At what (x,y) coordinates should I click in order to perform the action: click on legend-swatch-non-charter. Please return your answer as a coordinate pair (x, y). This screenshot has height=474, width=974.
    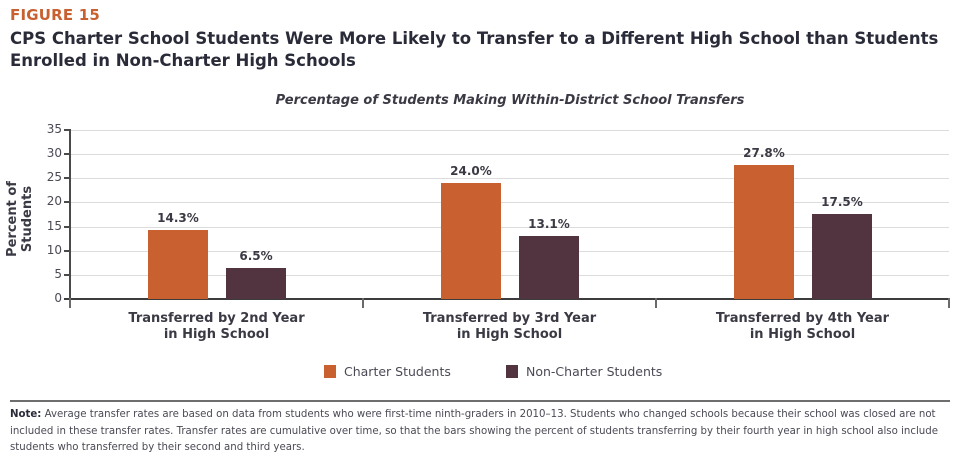
    Looking at the image, I should click on (512, 371).